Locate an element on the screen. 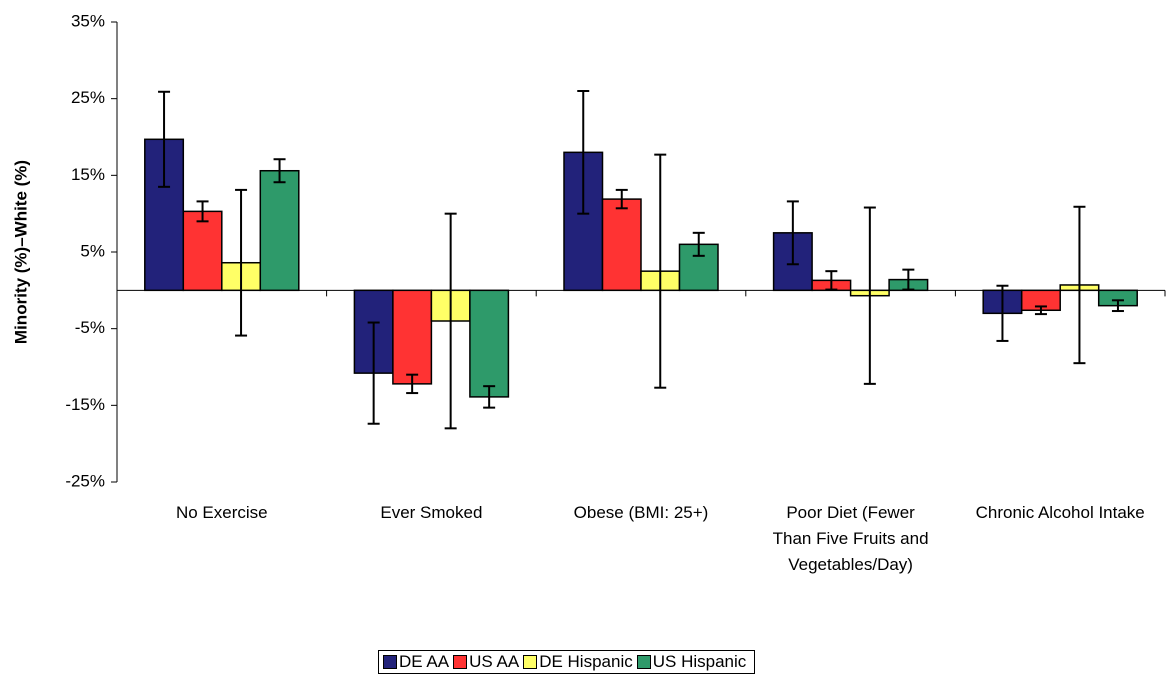 This screenshot has width=1167, height=677. y-tick-label: 35% is located at coordinates (88, 20).